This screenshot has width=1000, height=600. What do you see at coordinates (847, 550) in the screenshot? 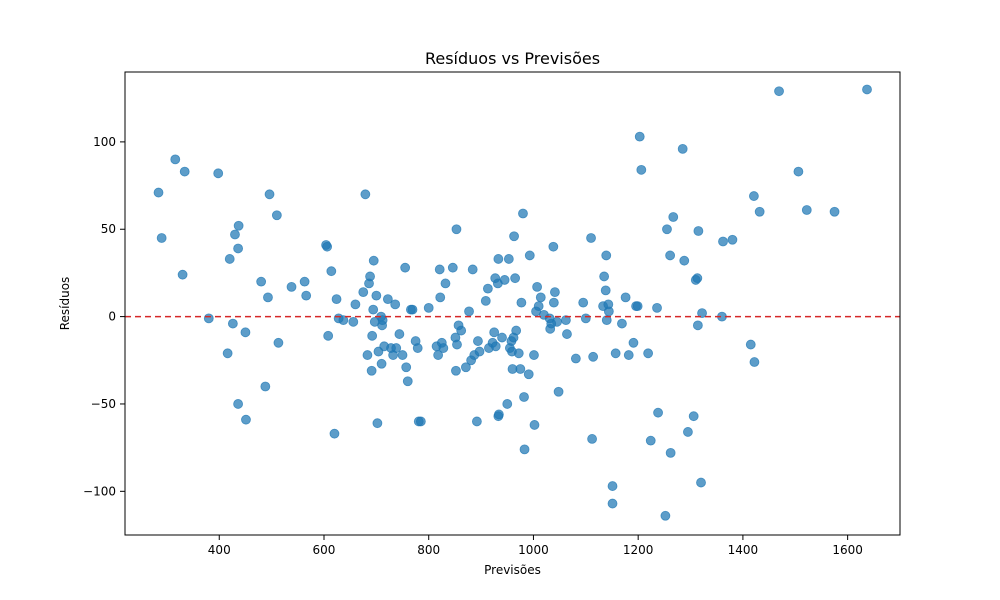
I see `x-tick-label: 1600` at bounding box center [847, 550].